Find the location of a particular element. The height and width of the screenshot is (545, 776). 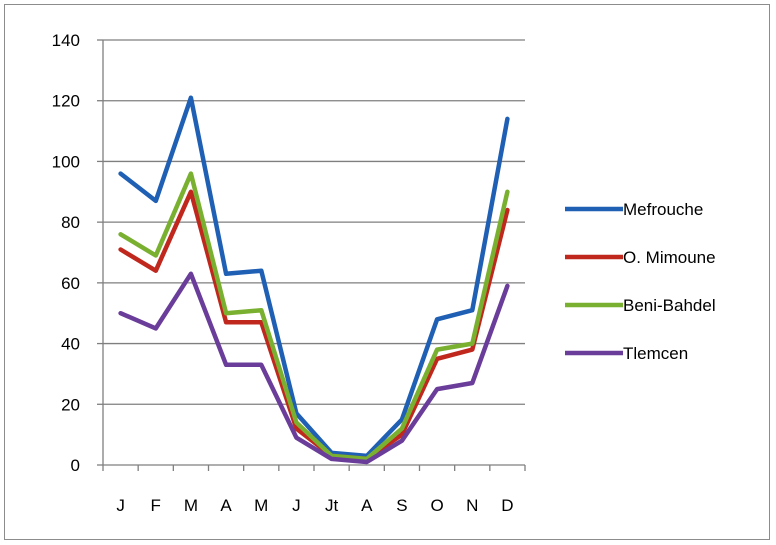

legend: Mefrouche O. Mimoune Beni-Bahdel Tlemcen is located at coordinates (640, 281).